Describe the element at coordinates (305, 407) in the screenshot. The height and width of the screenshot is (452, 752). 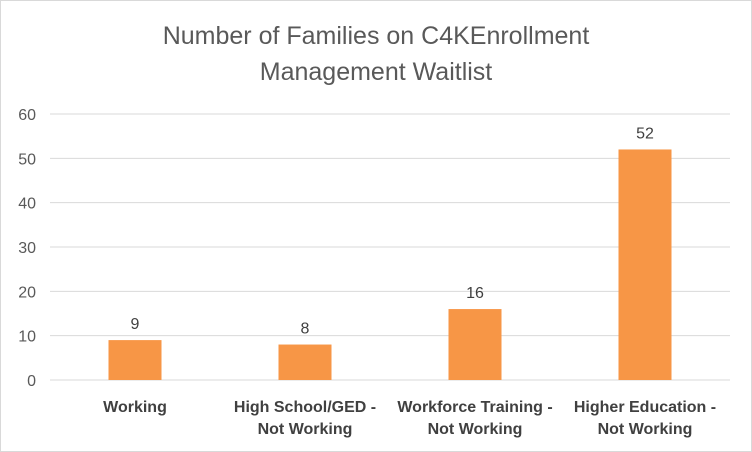
I see `x-category-label: High School/GED -` at that location.